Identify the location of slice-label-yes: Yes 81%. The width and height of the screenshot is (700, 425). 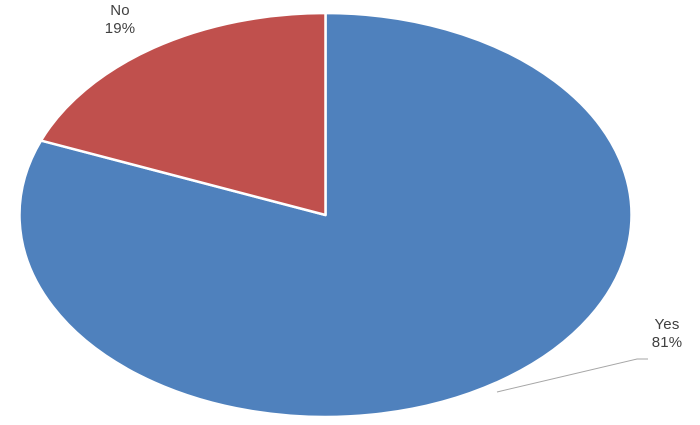
(667, 334).